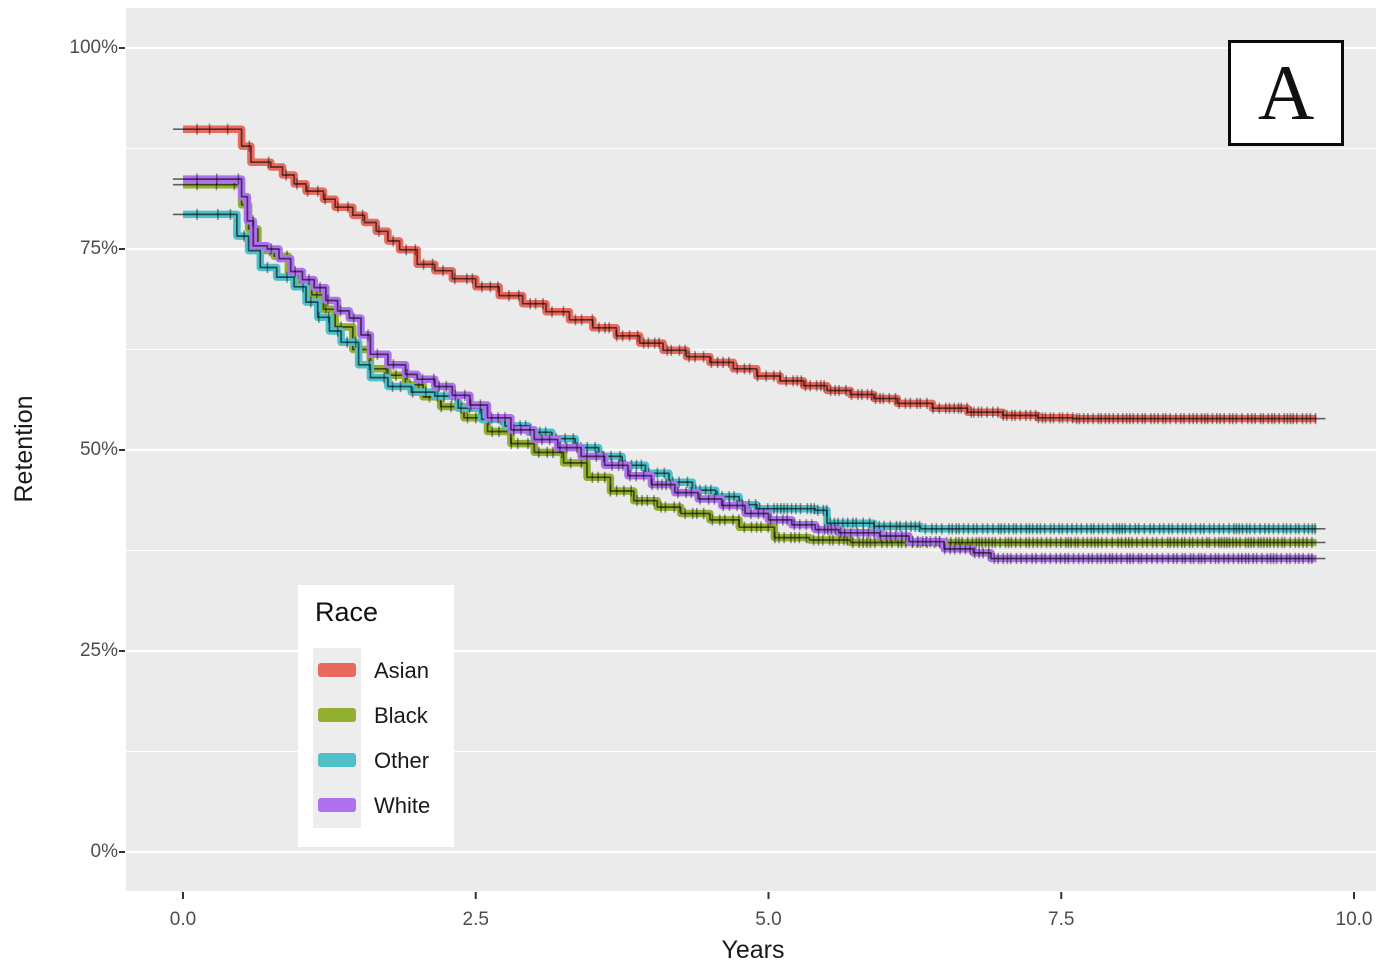 This screenshot has height=968, width=1380. I want to click on x-tick-label-10.0: 10.0, so click(1354, 919).